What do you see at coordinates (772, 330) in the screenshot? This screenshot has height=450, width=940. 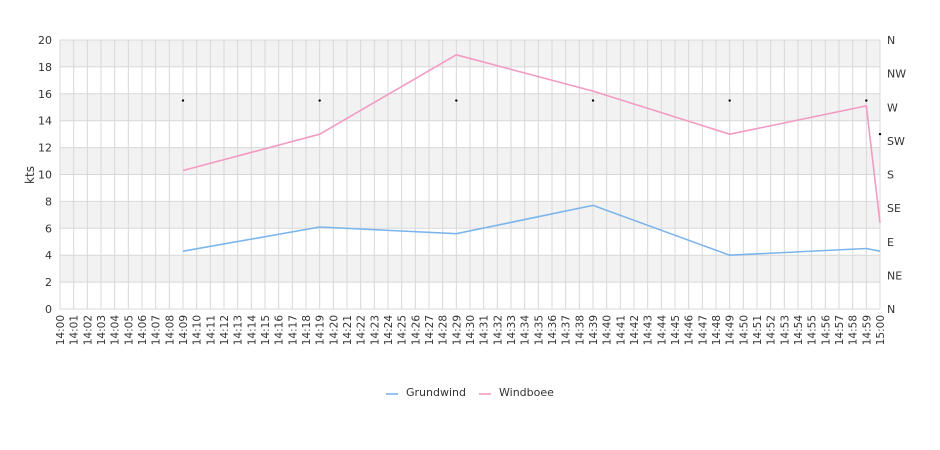 I see `x-tick-label: 14:52` at bounding box center [772, 330].